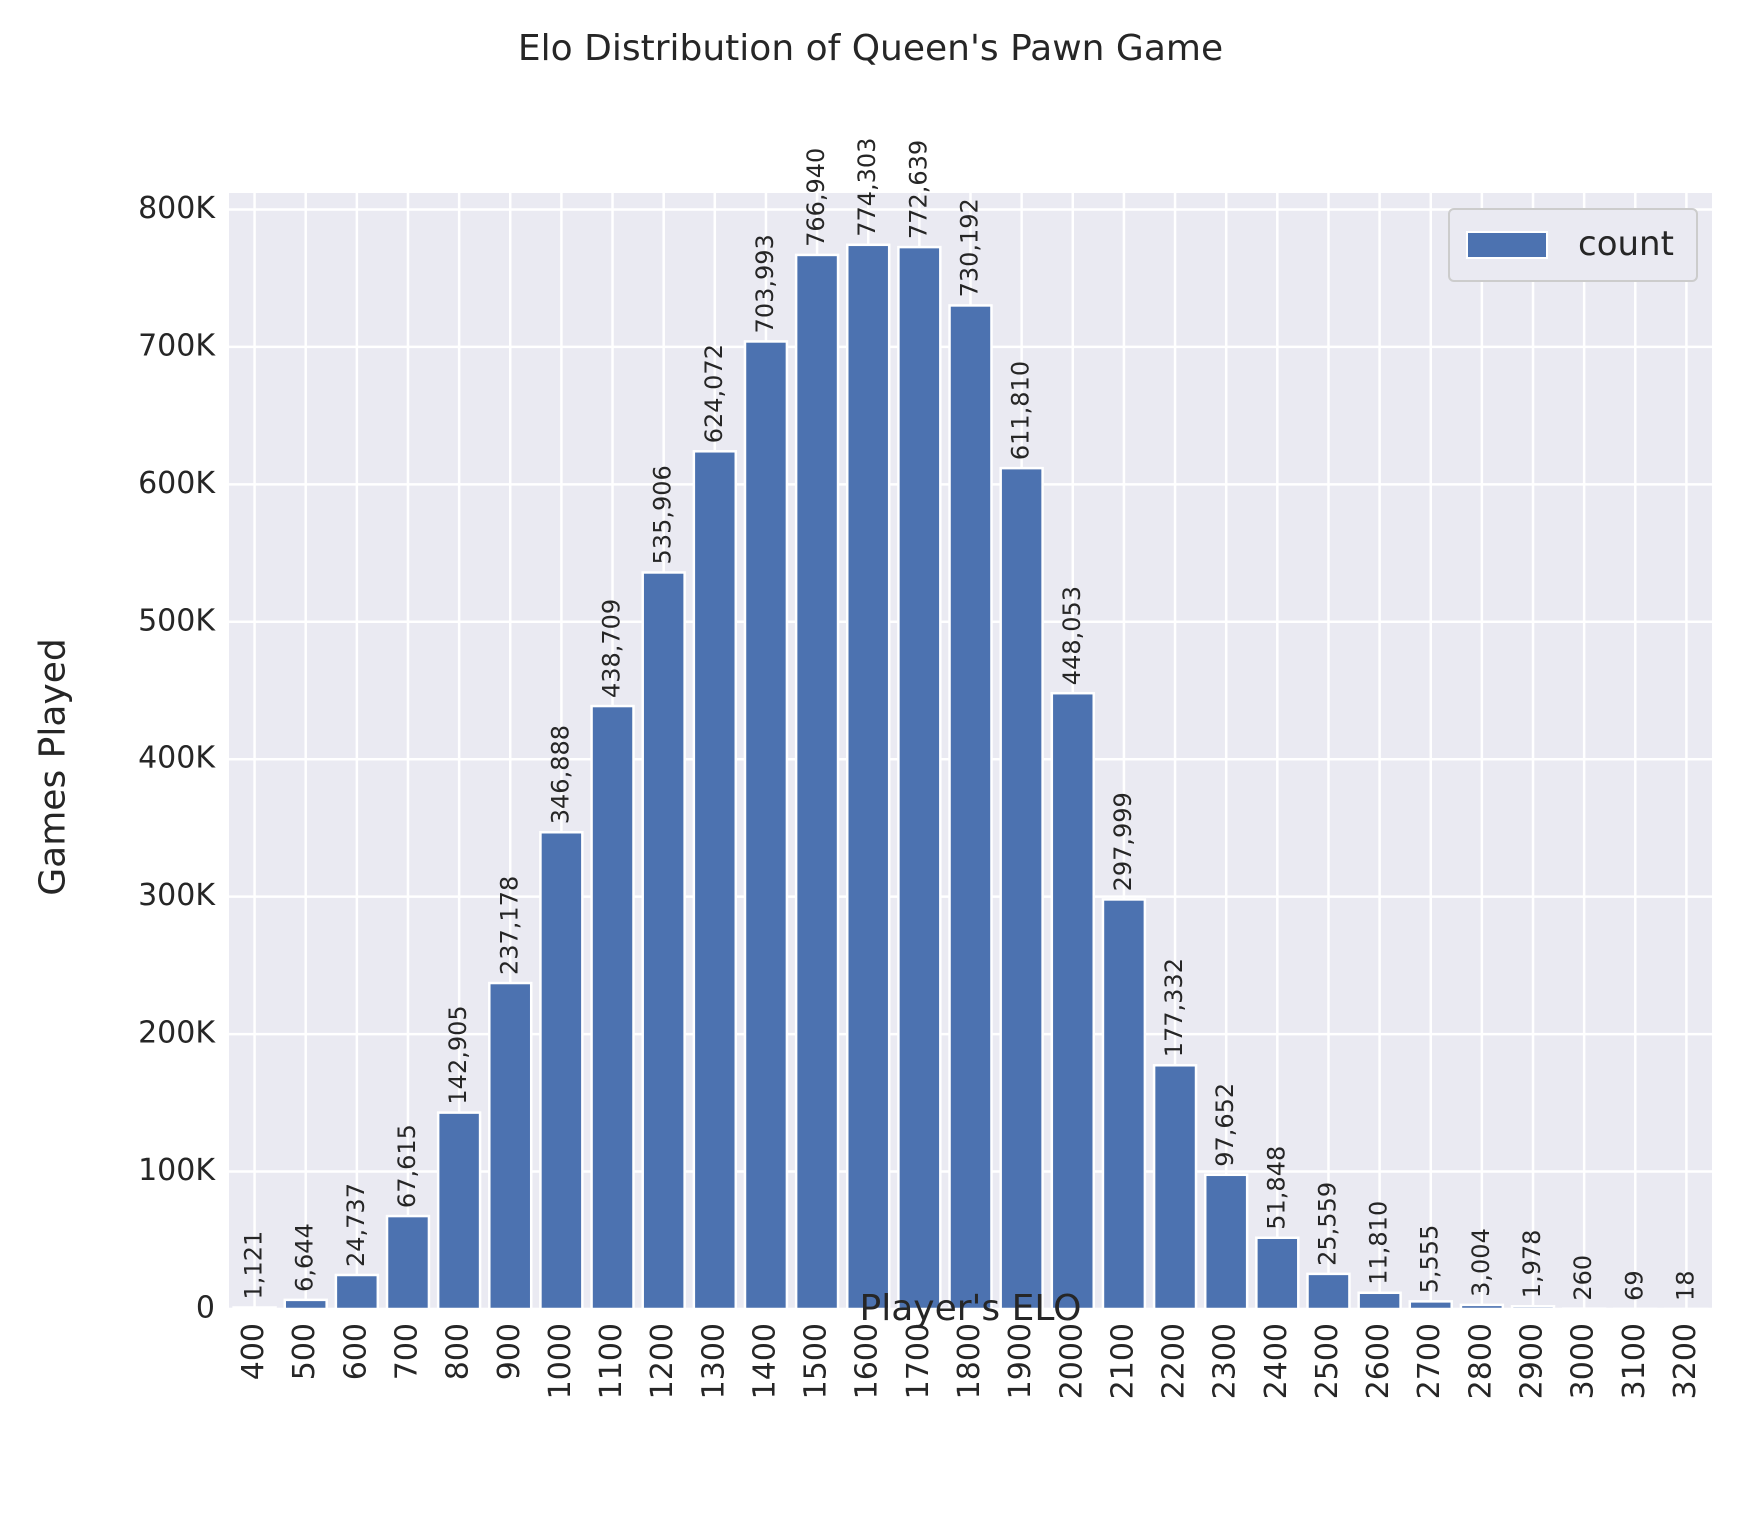  What do you see at coordinates (867, 1361) in the screenshot?
I see `x-tick-label: 1600` at bounding box center [867, 1361].